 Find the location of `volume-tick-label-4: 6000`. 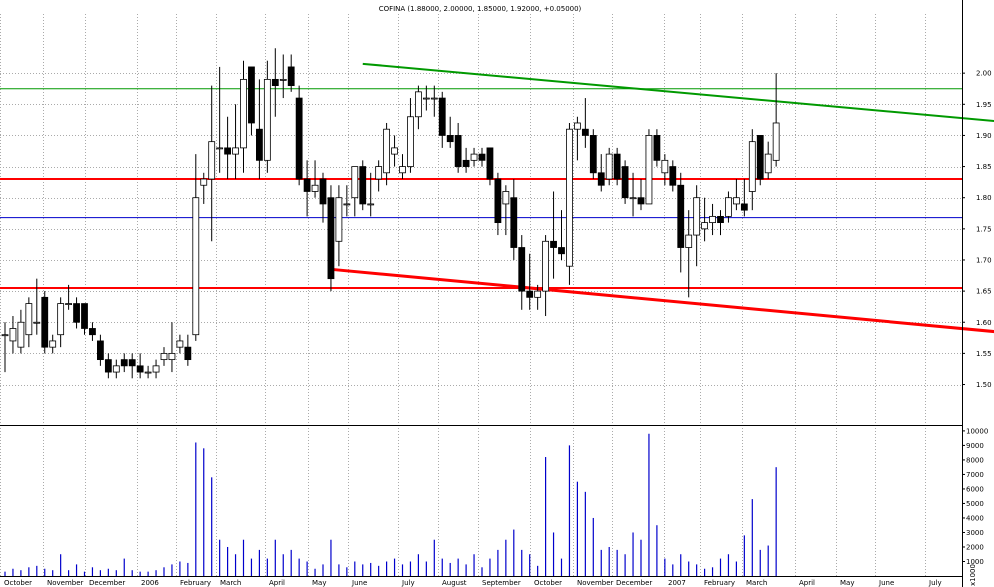

volume-tick-label-4: 6000 is located at coordinates (975, 489).